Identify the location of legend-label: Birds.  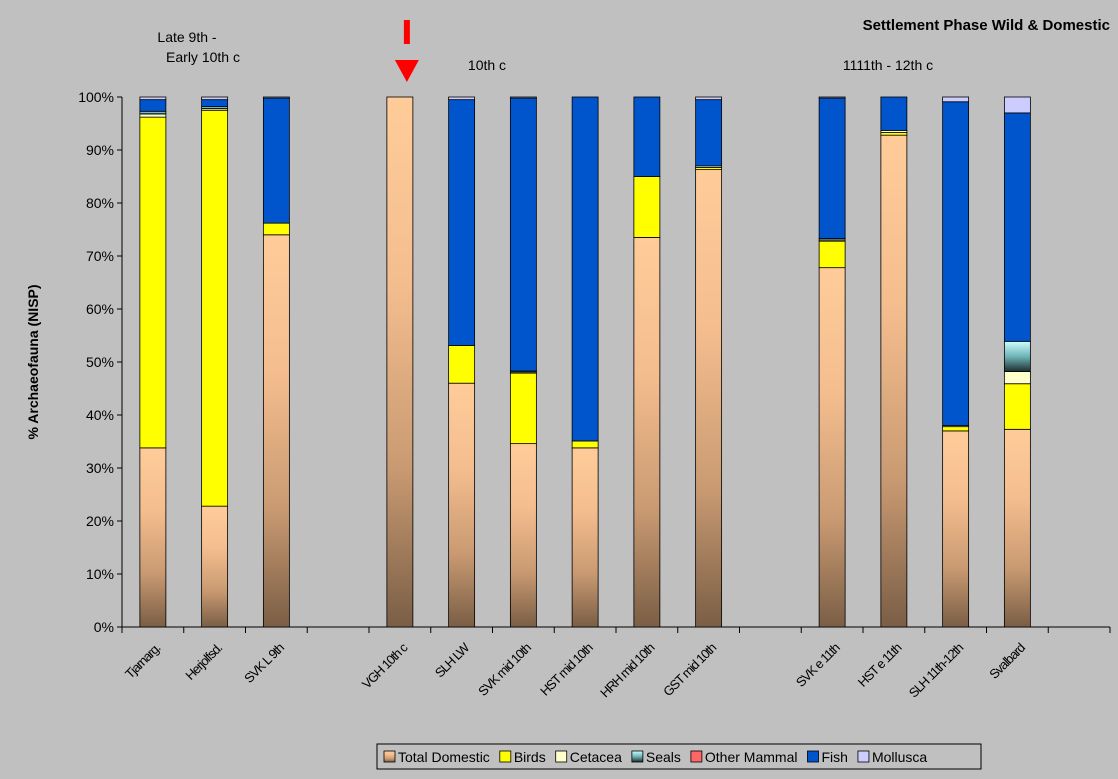
(530, 757).